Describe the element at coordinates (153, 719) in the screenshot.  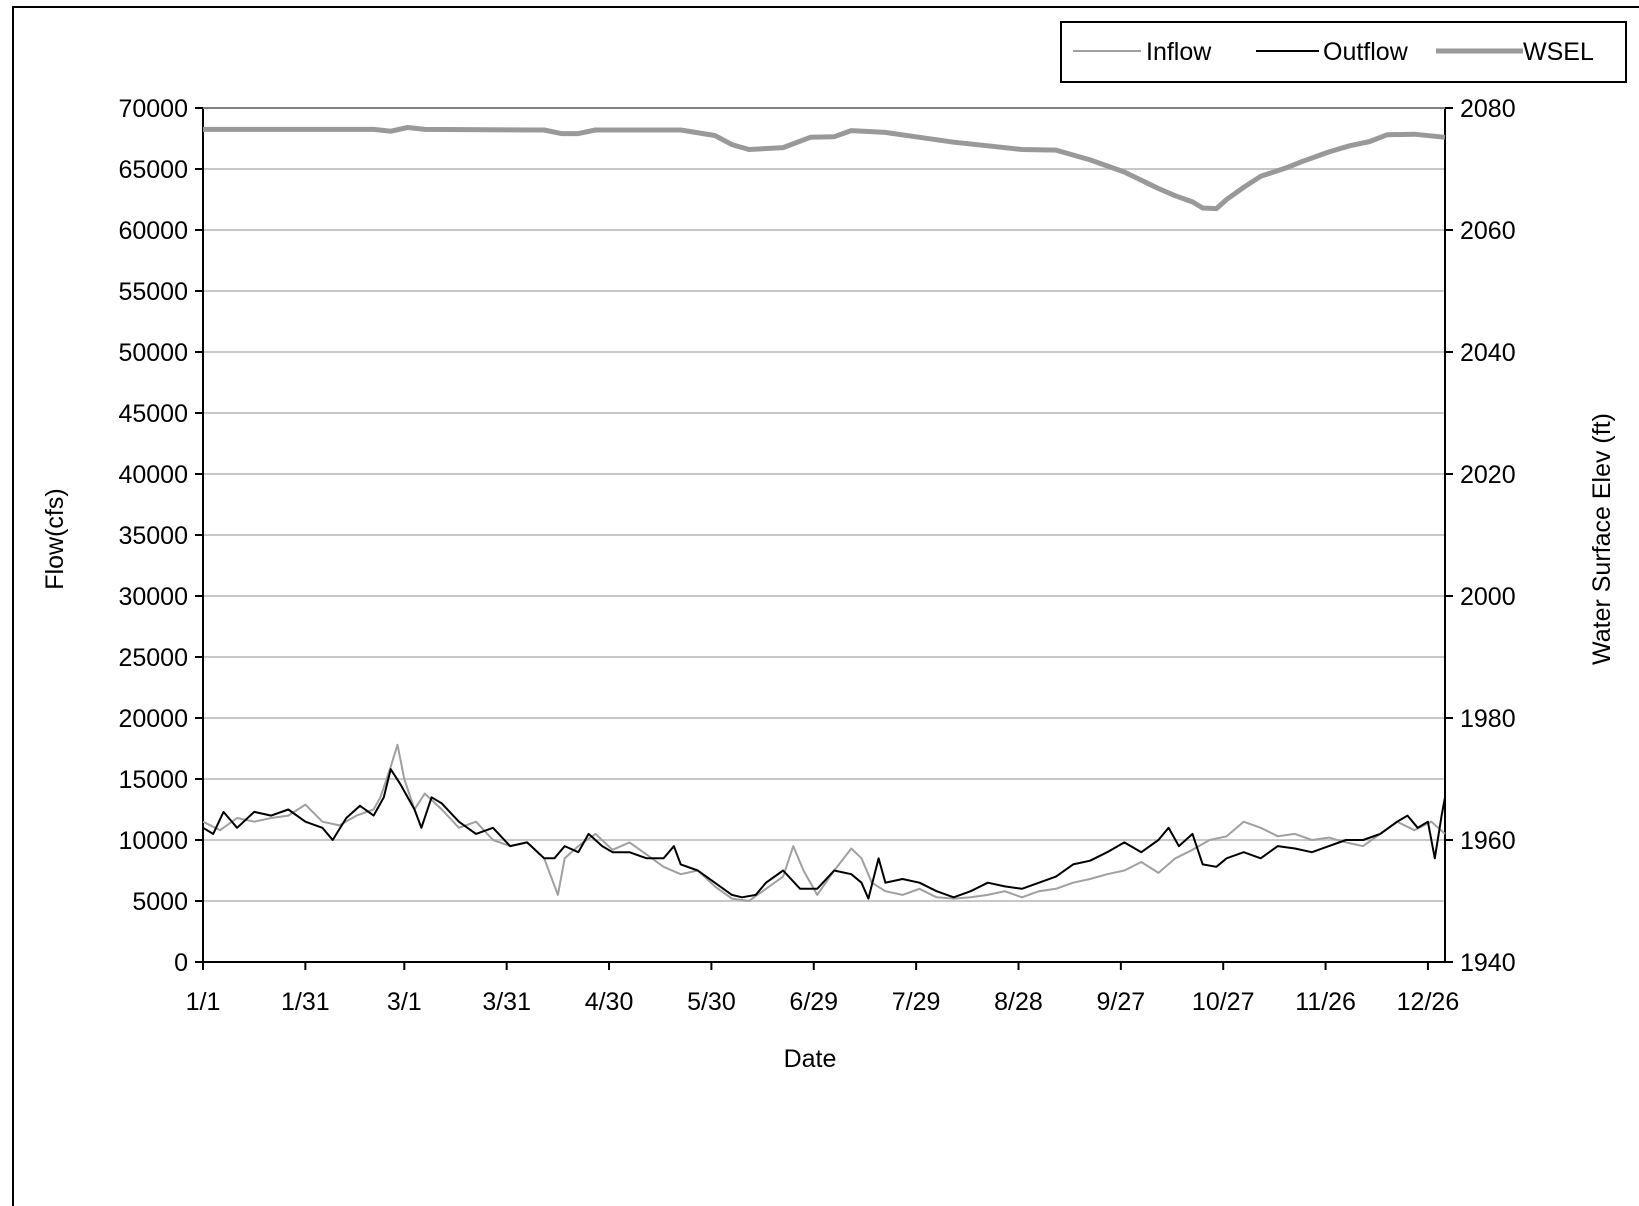
I see `y-left-tick-label: 20000` at that location.